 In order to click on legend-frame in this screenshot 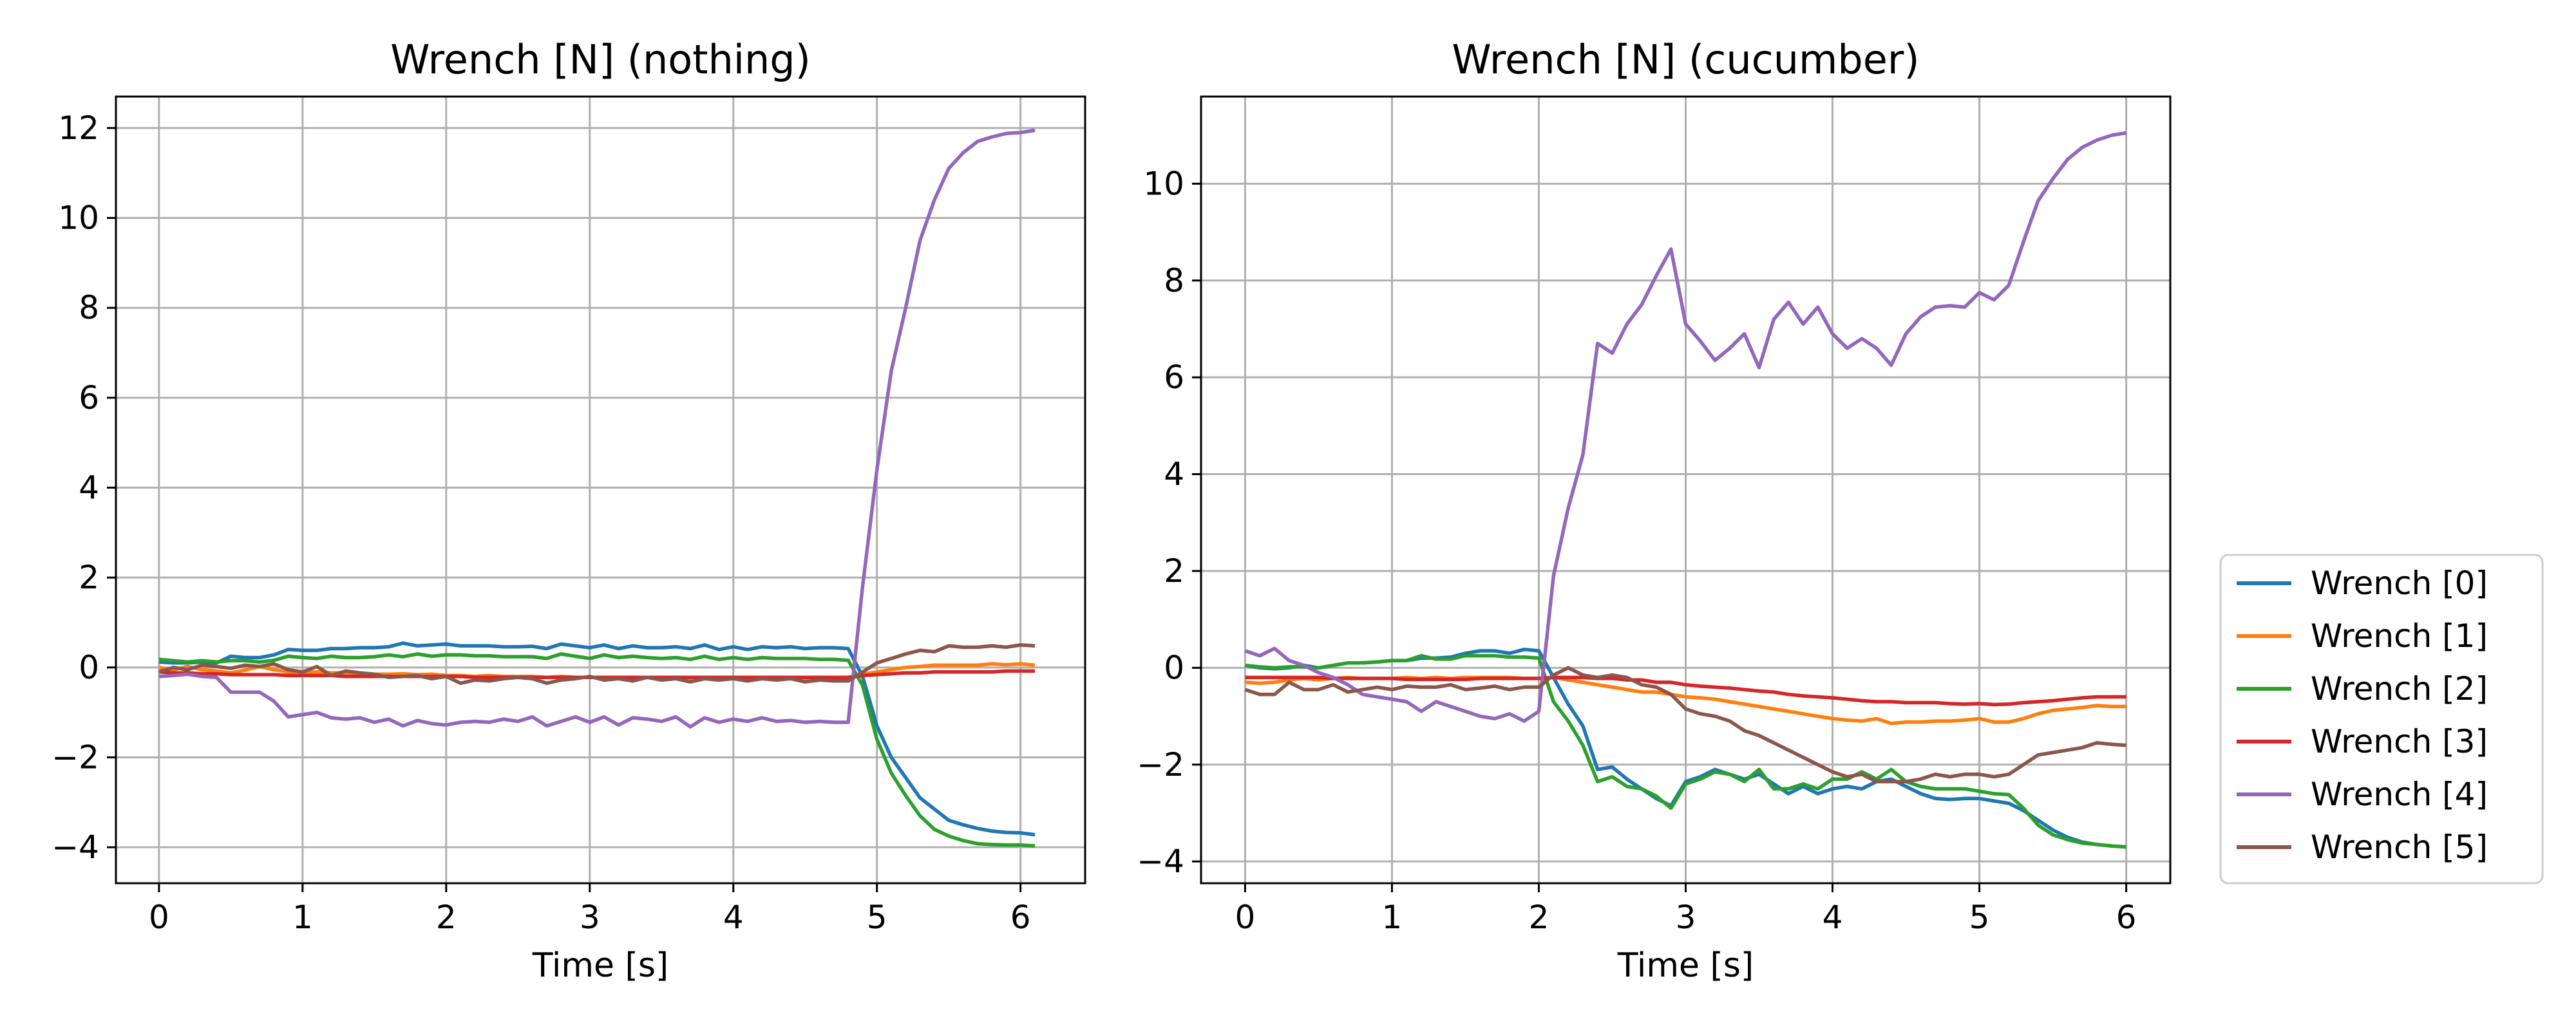, I will do `click(2381, 720)`.